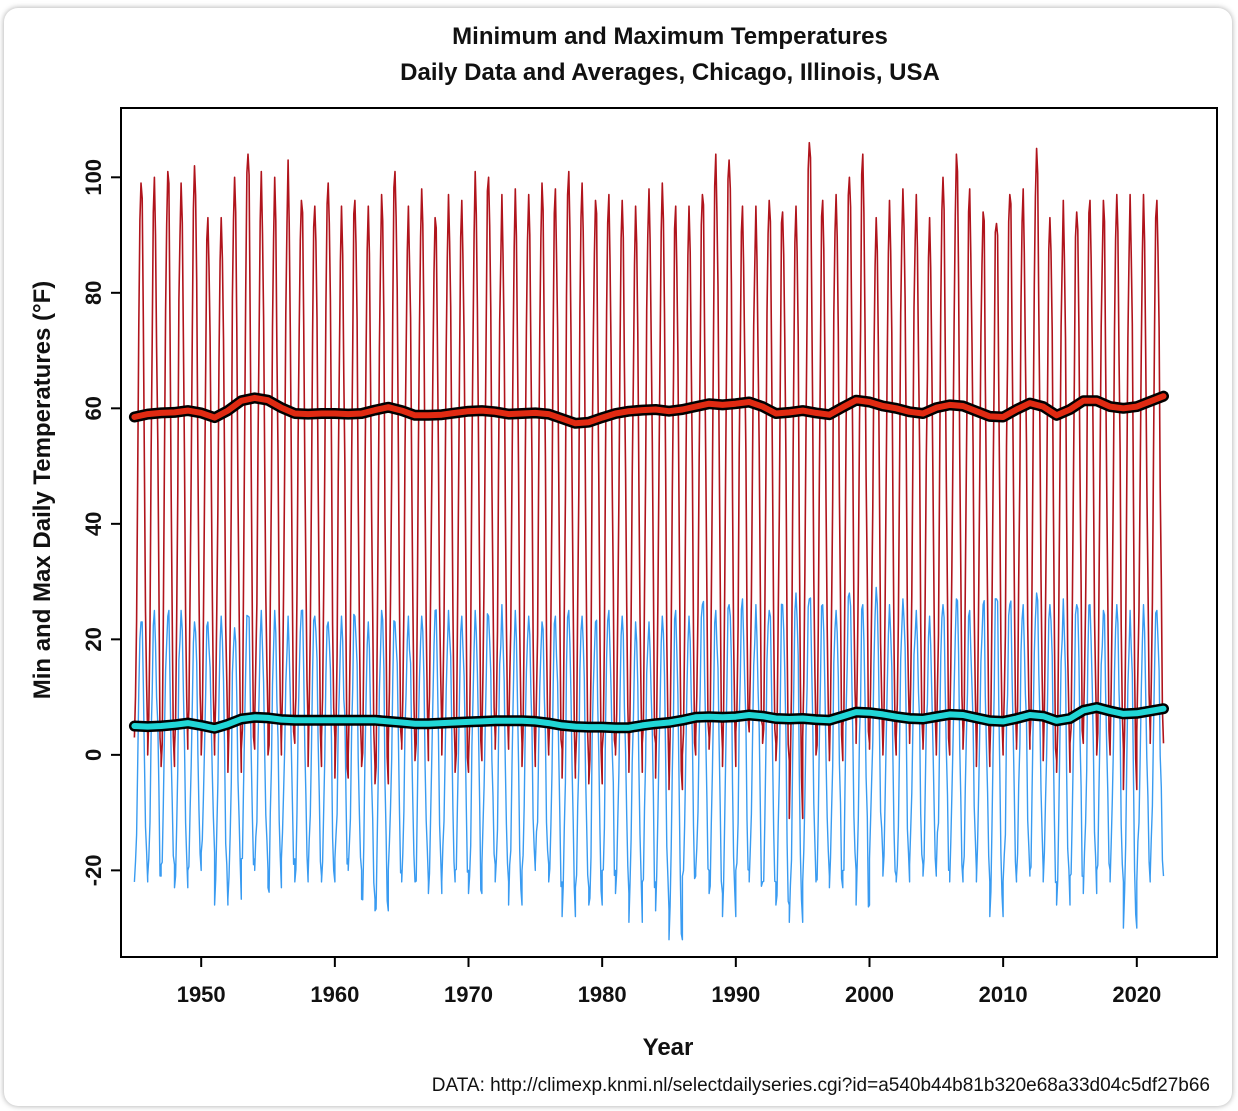  I want to click on x-axis: 1950 1960 1970 1980 1990 2000 2010 2020, so click(669, 982).